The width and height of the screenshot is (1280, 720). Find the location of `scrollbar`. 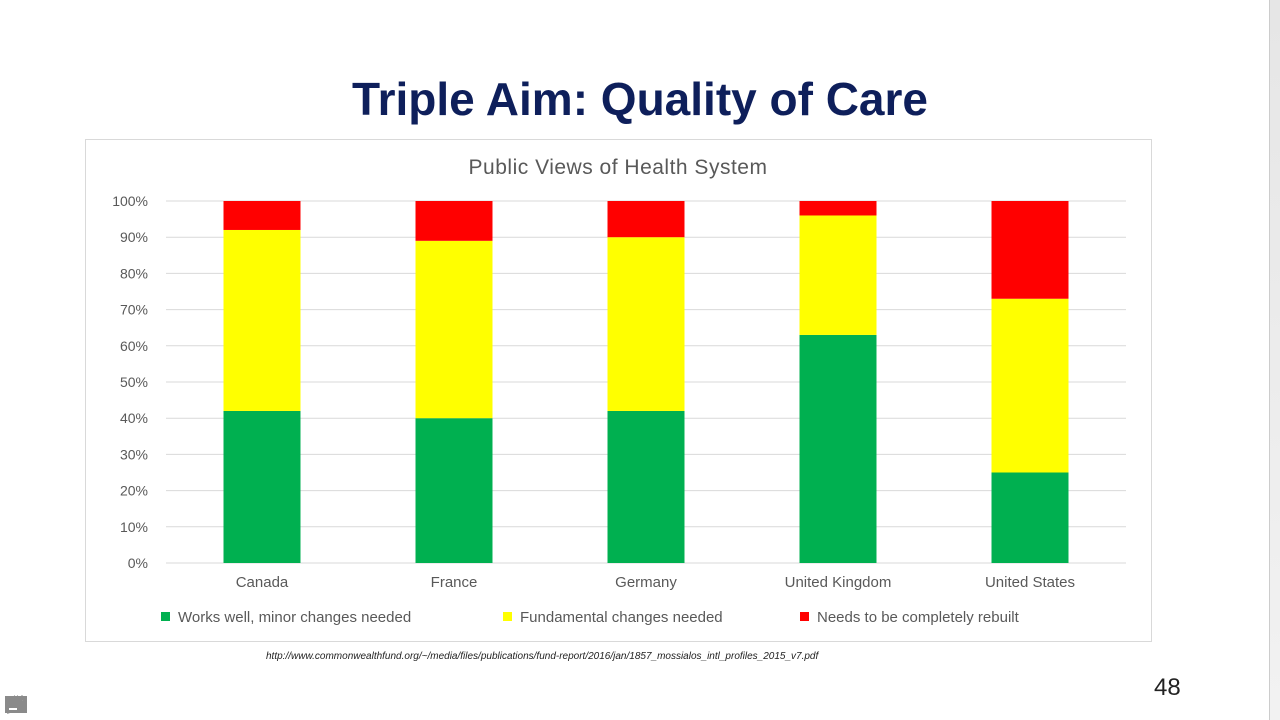

scrollbar is located at coordinates (1274, 360).